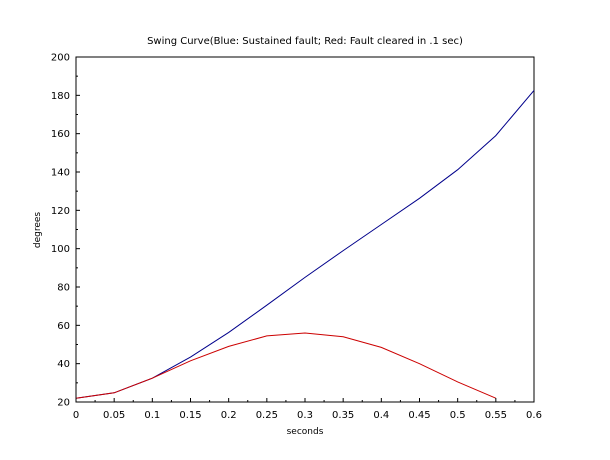  I want to click on x-tick-label: 0.25, so click(267, 415).